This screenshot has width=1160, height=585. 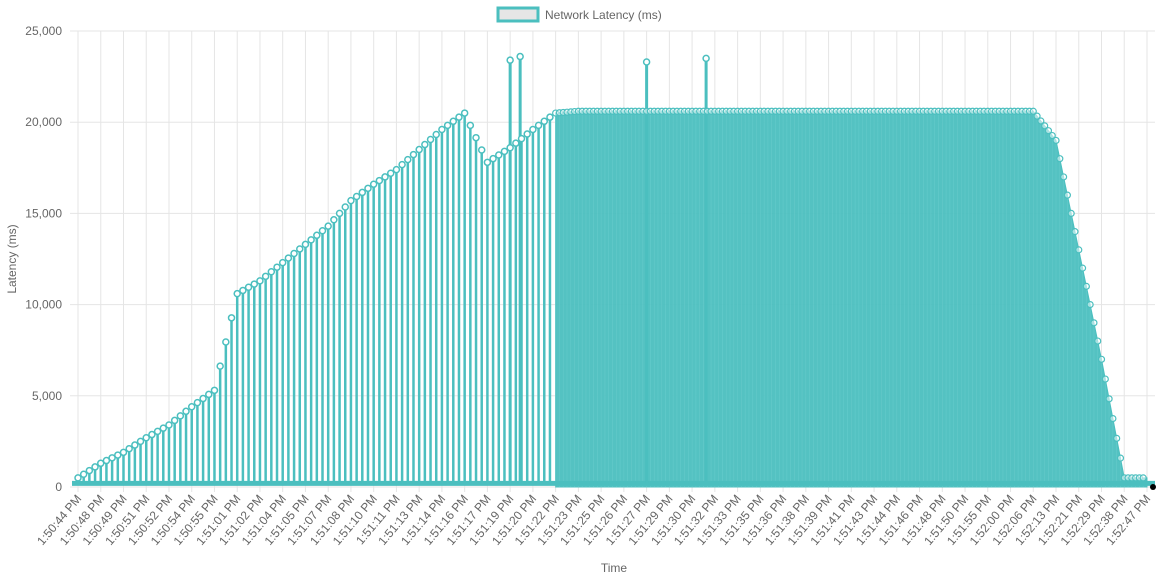 What do you see at coordinates (1153, 487) in the screenshot?
I see `data-point-last` at bounding box center [1153, 487].